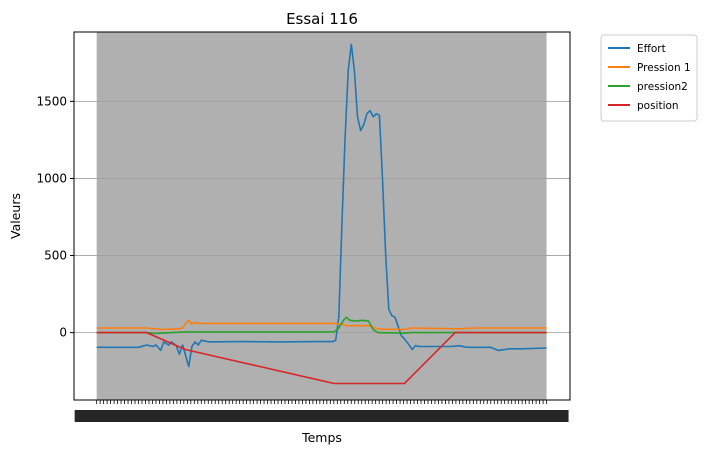  I want to click on legend-label: position, so click(658, 106).